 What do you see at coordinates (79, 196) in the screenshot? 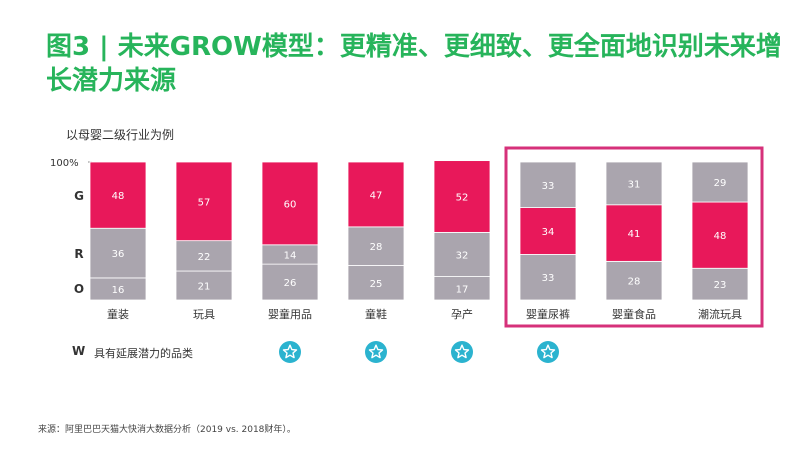
I see `row-label-g: G` at bounding box center [79, 196].